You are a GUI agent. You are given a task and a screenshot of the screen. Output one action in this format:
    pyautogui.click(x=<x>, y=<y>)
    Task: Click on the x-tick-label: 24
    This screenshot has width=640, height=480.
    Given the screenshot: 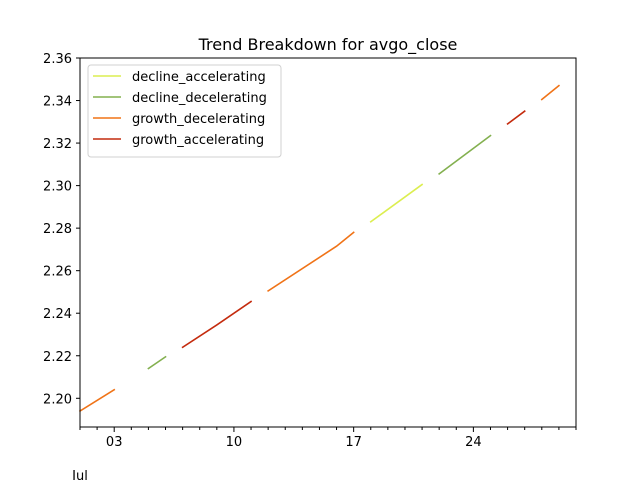 What is the action you would take?
    pyautogui.click(x=473, y=442)
    